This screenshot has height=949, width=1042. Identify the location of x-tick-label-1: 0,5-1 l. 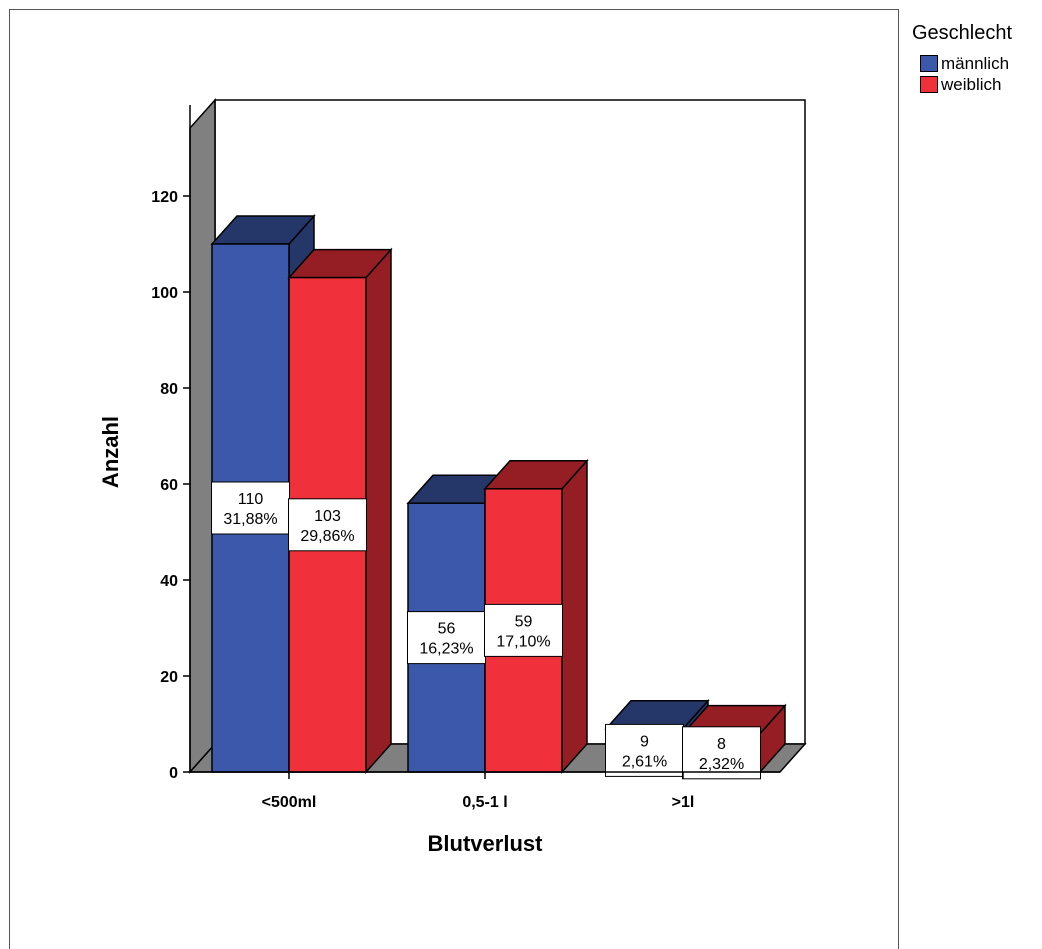
(484, 802).